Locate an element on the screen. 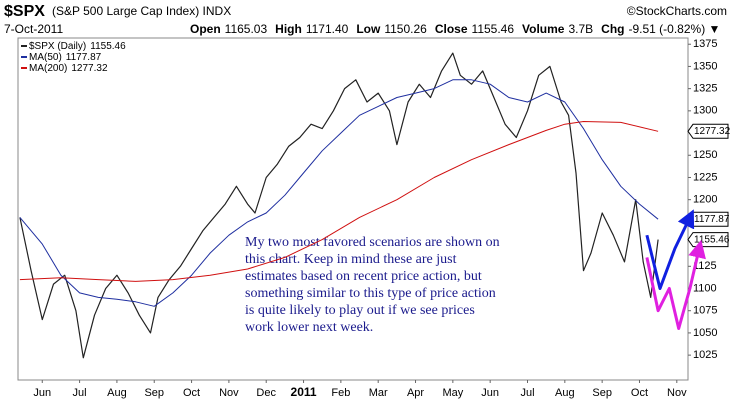 The width and height of the screenshot is (731, 403). legend-name: MA(50) is located at coordinates (45, 57).